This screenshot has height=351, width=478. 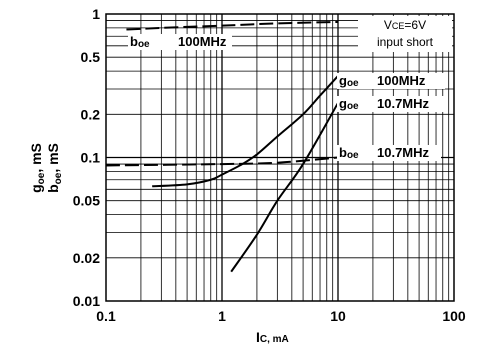 What do you see at coordinates (86, 201) in the screenshot?
I see `y-tick-label: 0.05` at bounding box center [86, 201].